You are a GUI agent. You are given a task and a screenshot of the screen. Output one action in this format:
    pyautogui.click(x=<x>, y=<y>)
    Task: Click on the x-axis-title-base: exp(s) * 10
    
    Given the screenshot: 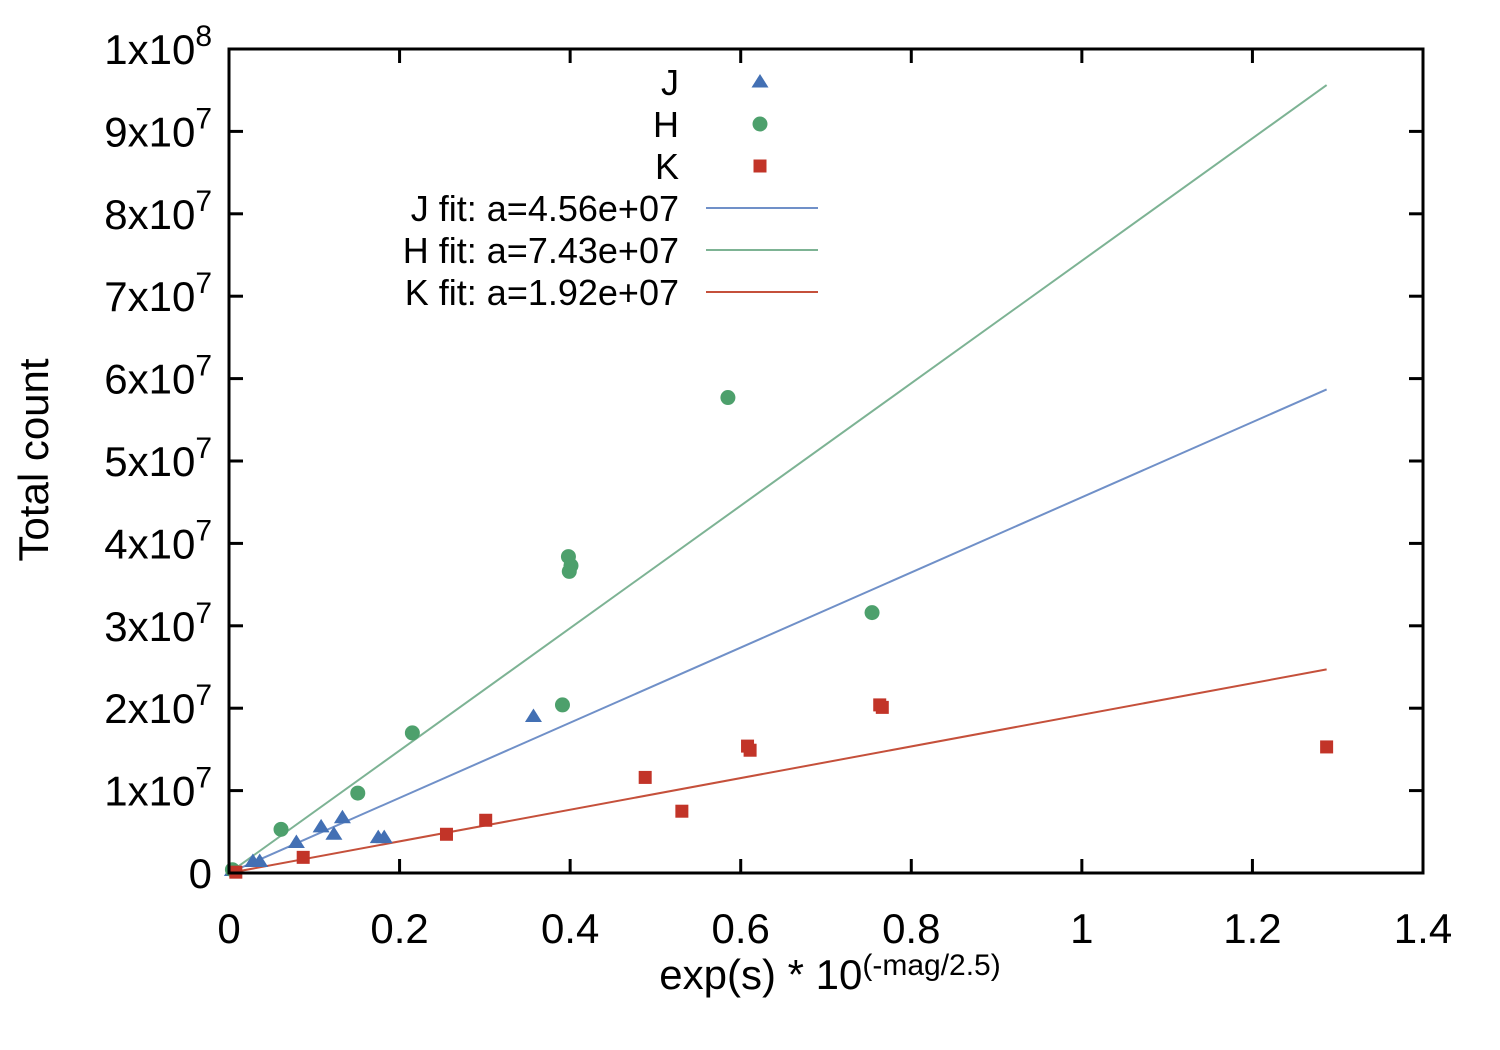 What is the action you would take?
    pyautogui.click(x=761, y=974)
    